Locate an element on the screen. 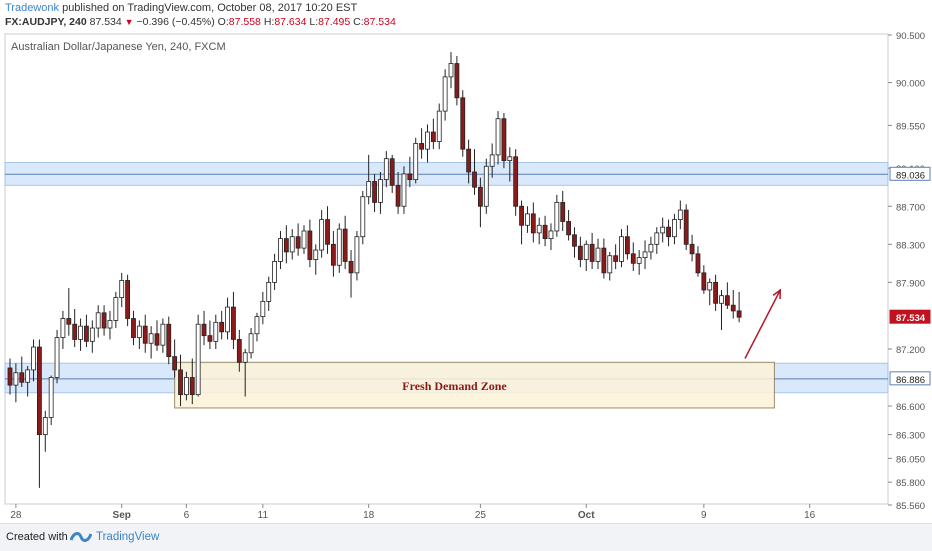 This screenshot has height=551, width=932. x-tick-label: 9 is located at coordinates (704, 515).